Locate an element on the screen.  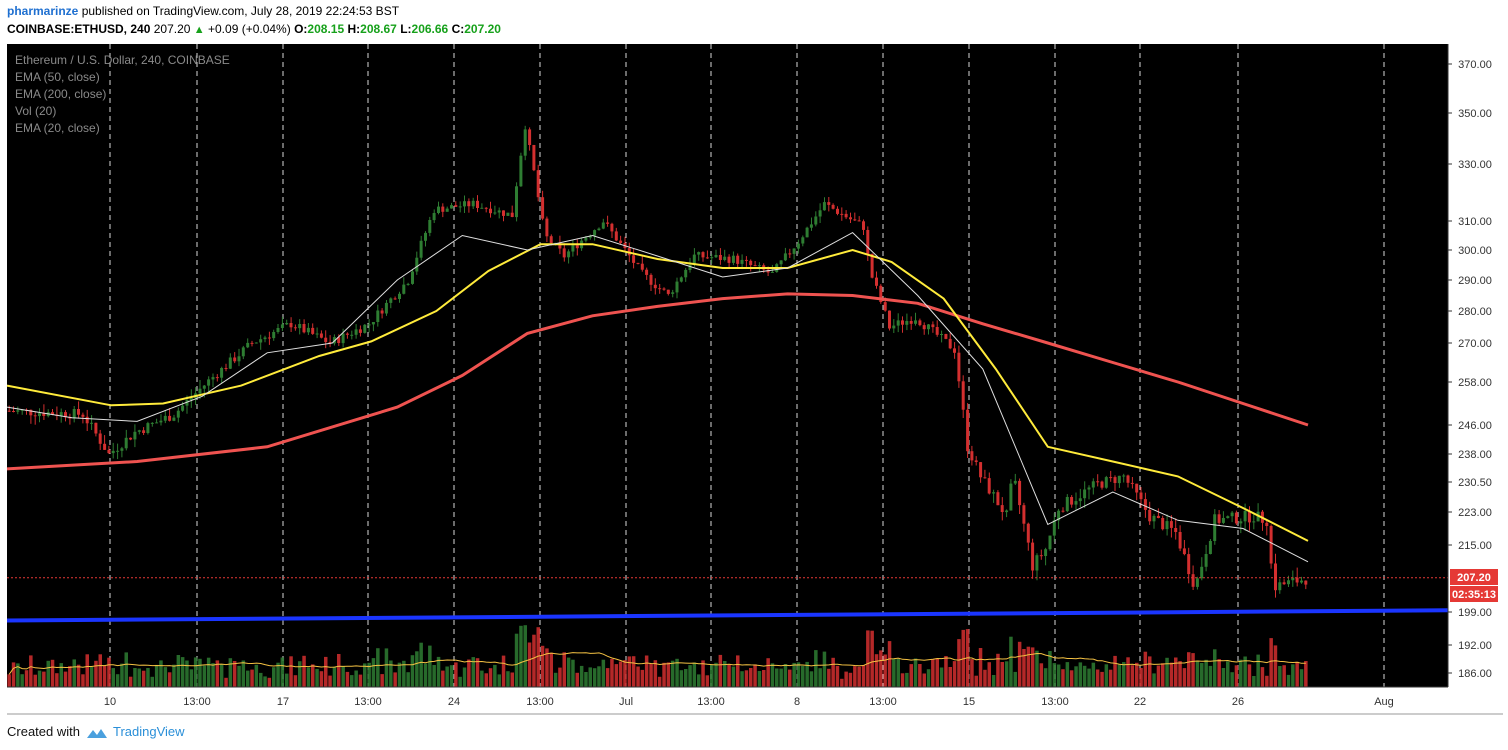
close-value: 207.20 is located at coordinates (482, 29).